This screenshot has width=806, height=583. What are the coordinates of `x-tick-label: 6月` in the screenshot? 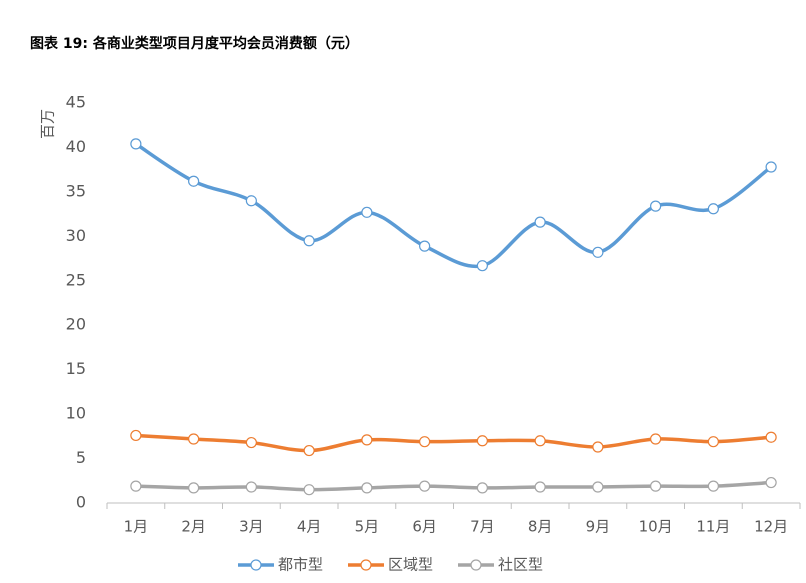 It's located at (424, 527).